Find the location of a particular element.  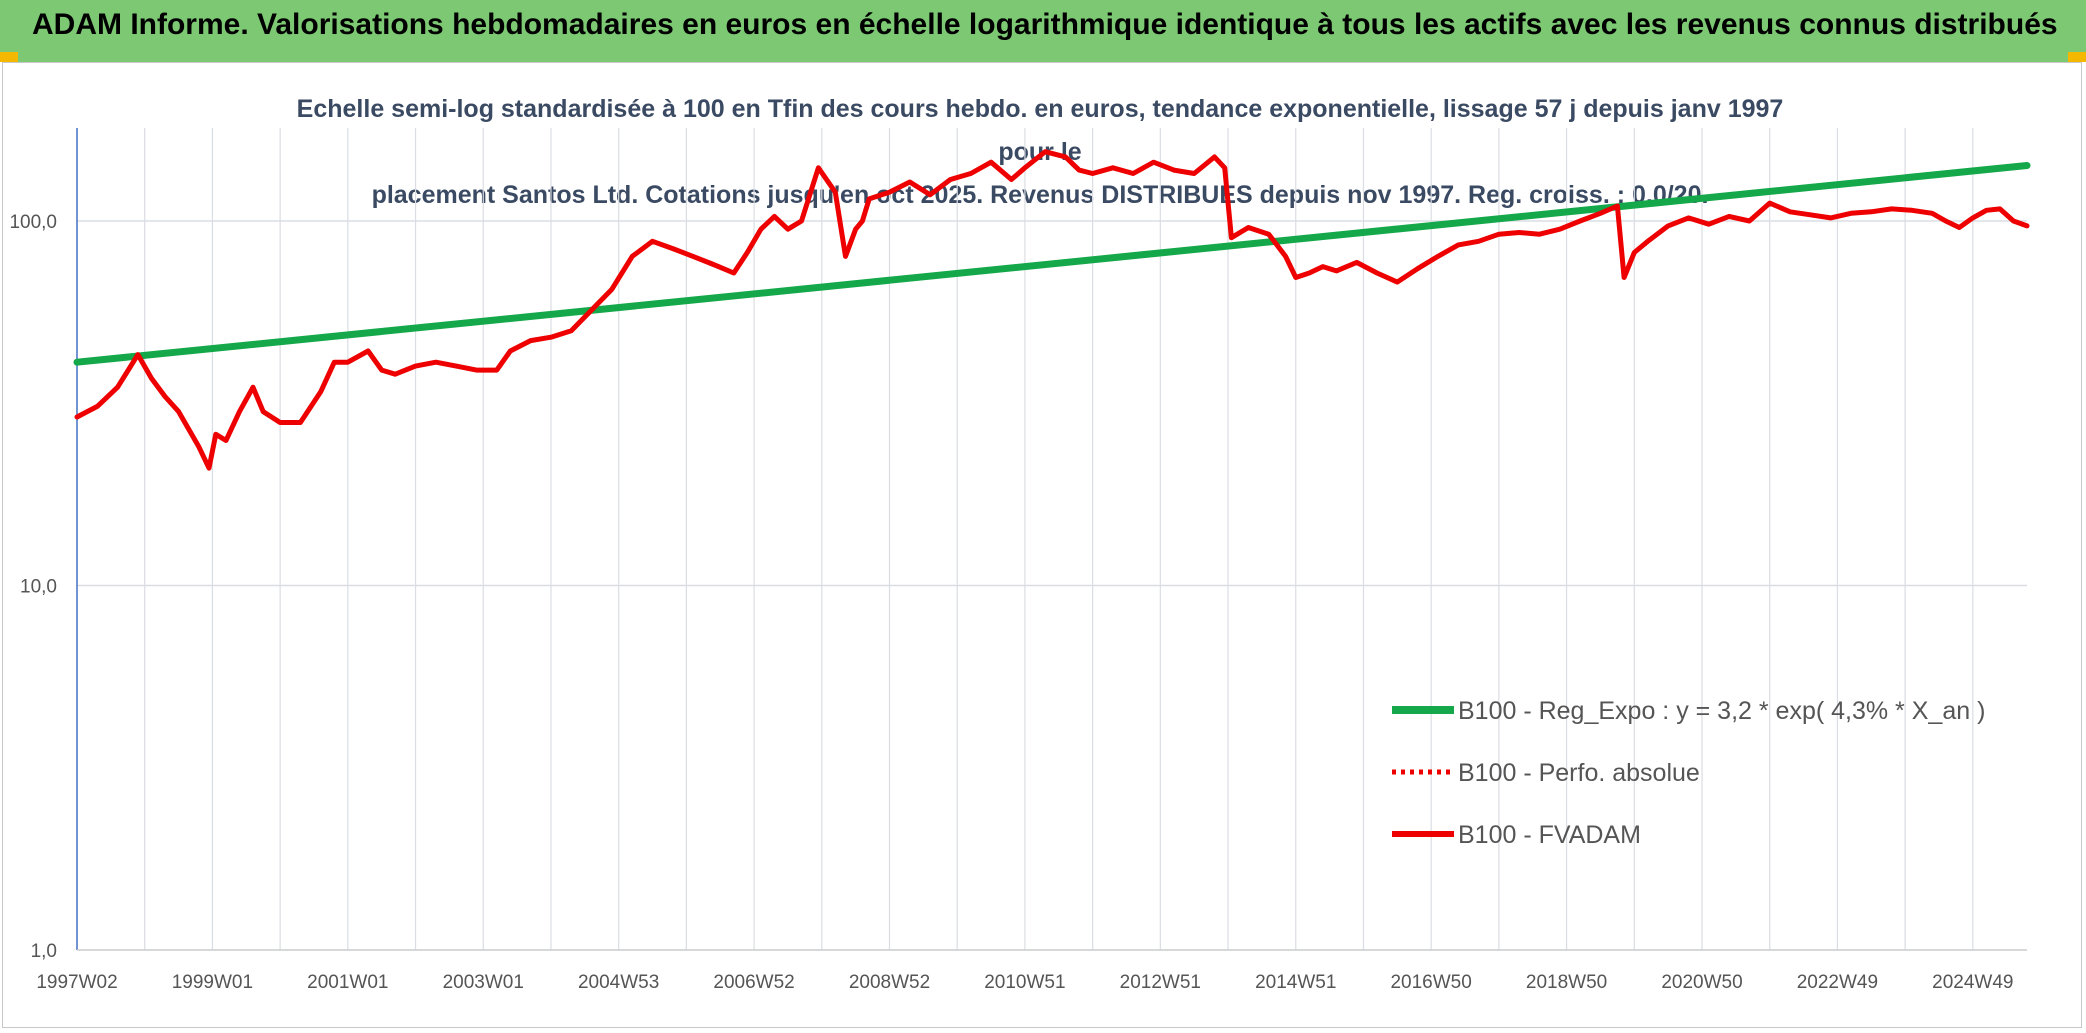

x-tick-label: 2012W51 is located at coordinates (1160, 982).